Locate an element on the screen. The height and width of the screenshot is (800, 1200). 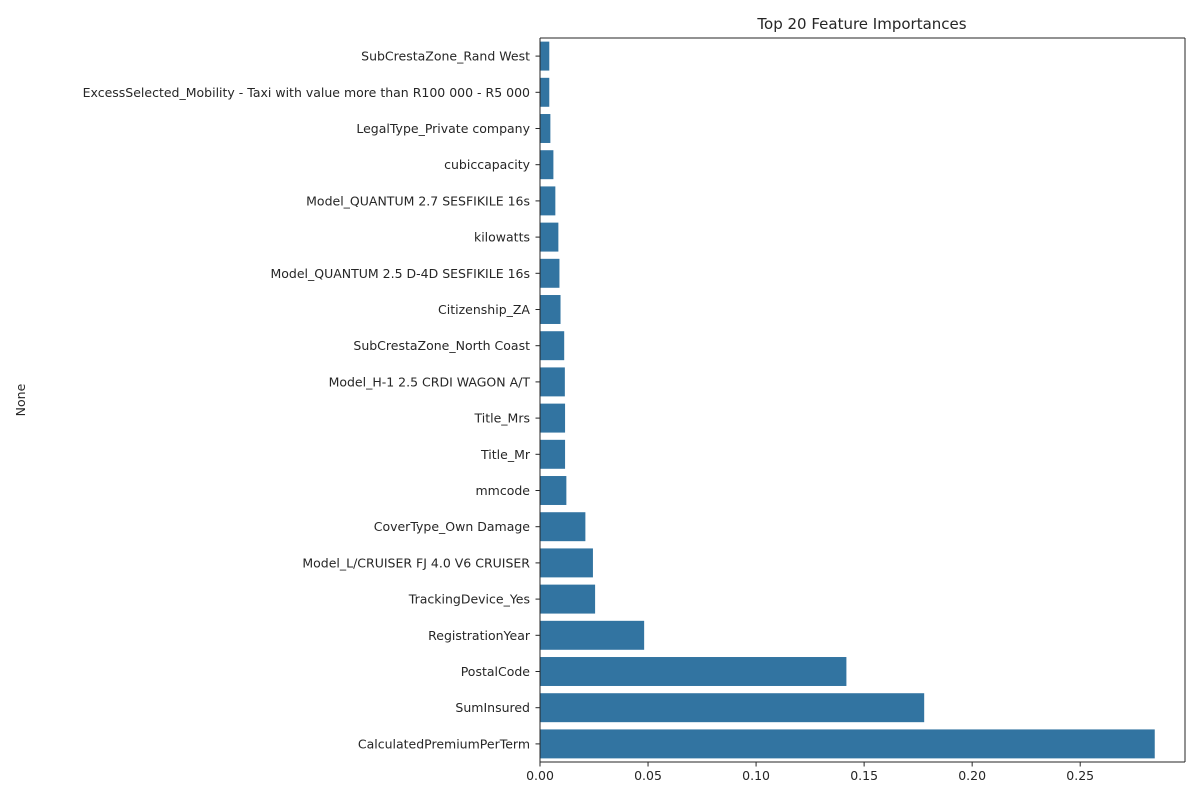
x-tick-label: 0.00 is located at coordinates (540, 775).